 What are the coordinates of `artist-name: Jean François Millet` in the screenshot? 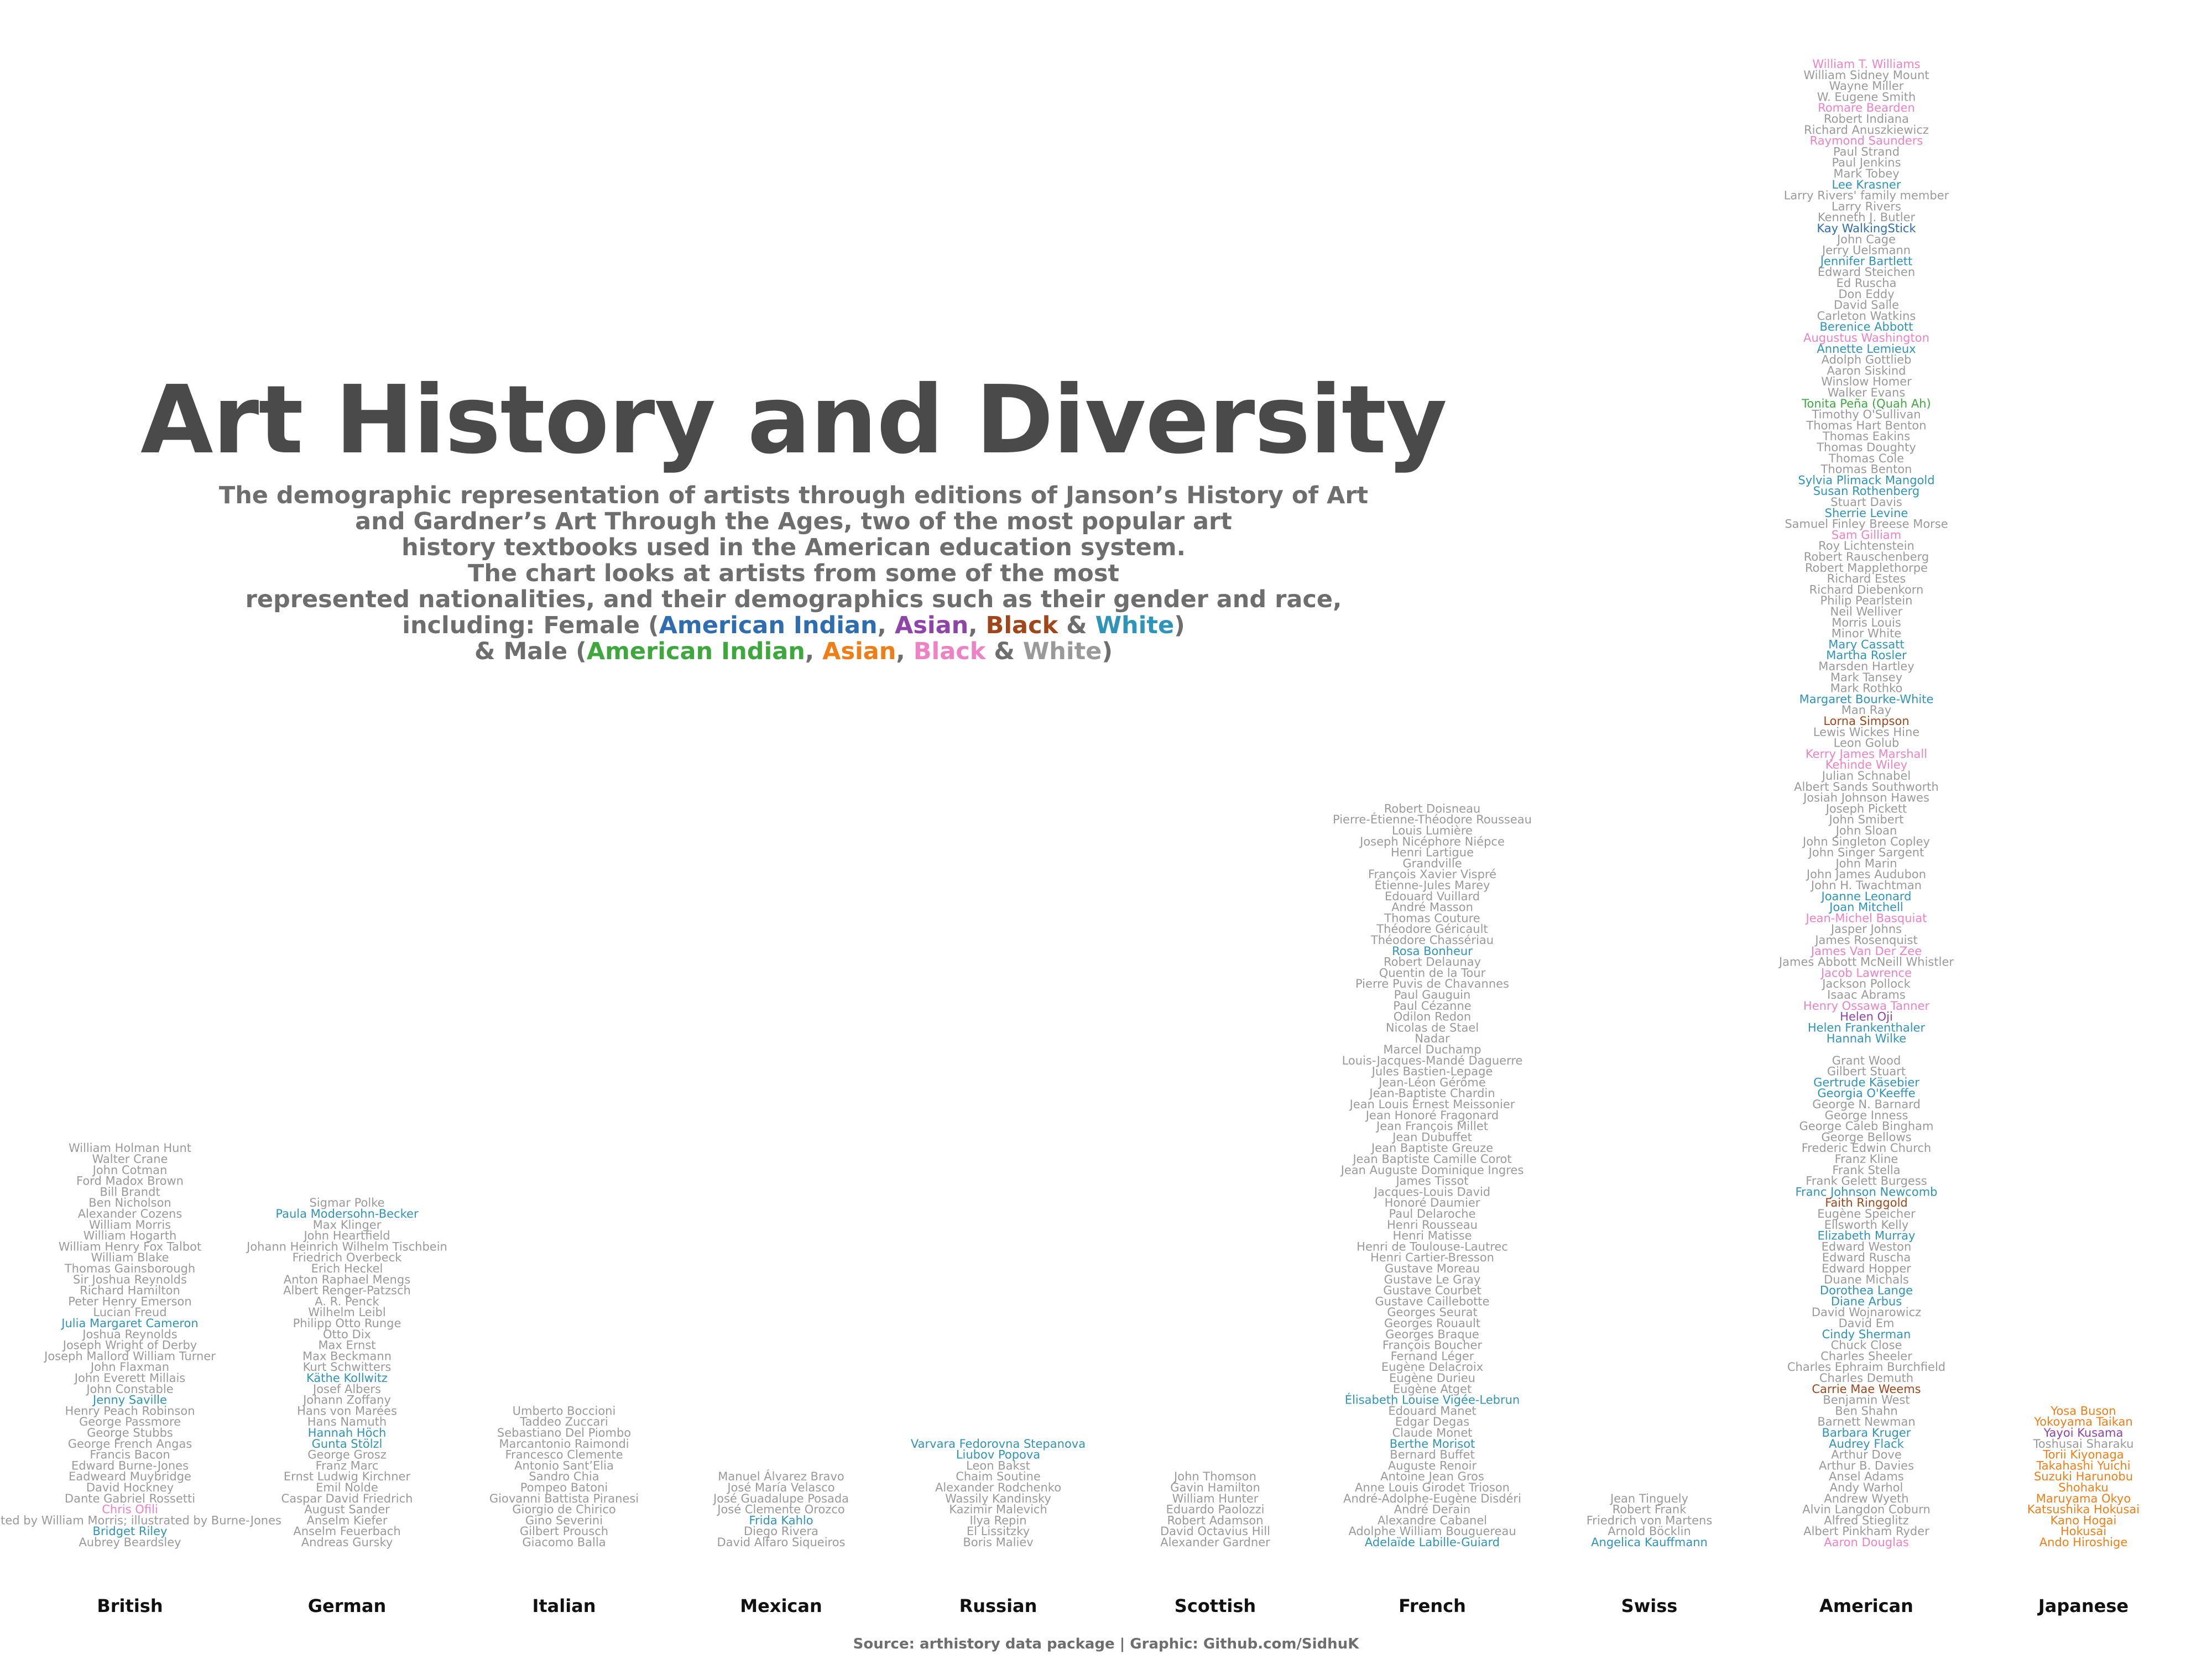 It's located at (1432, 1127).